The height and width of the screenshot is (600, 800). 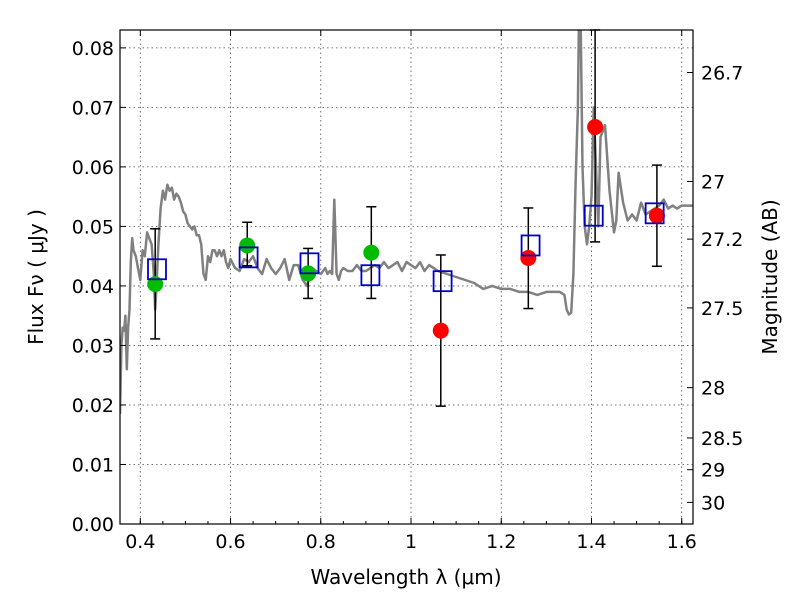 I want to click on y-tick-label: 0.00, so click(x=93, y=525).